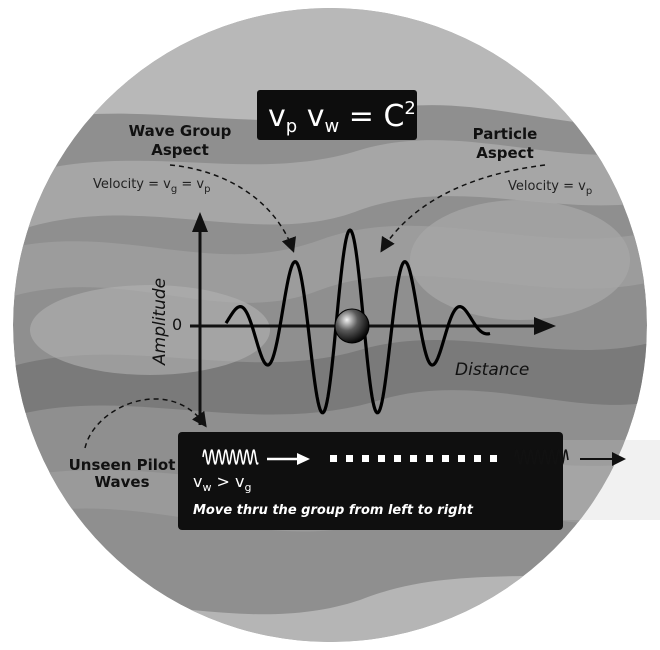 Image resolution: width=660 pixels, height=650 pixels. I want to click on equation-text: vp vw = C2, so click(342, 117).